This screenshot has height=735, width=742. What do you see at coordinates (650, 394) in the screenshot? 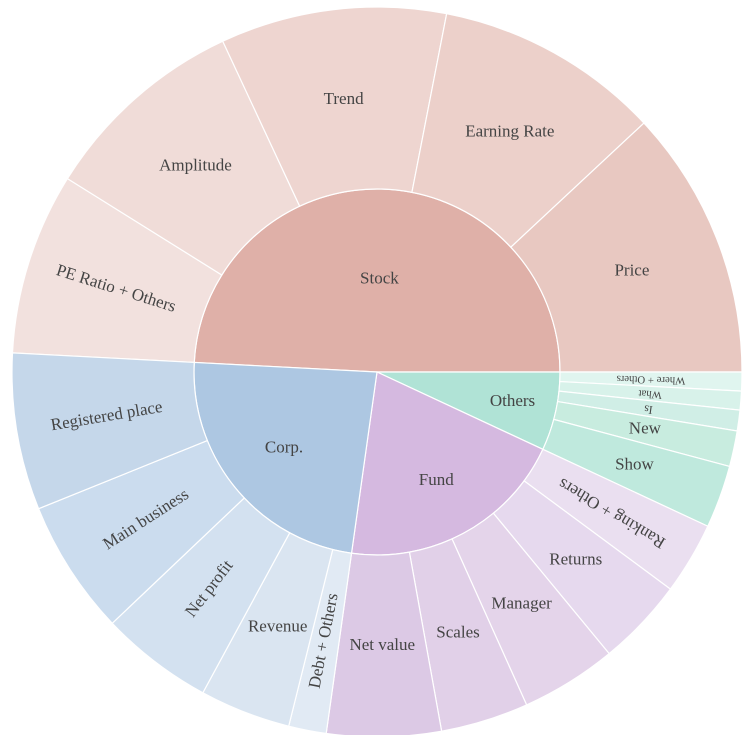
I see `segment-label: What` at bounding box center [650, 394].